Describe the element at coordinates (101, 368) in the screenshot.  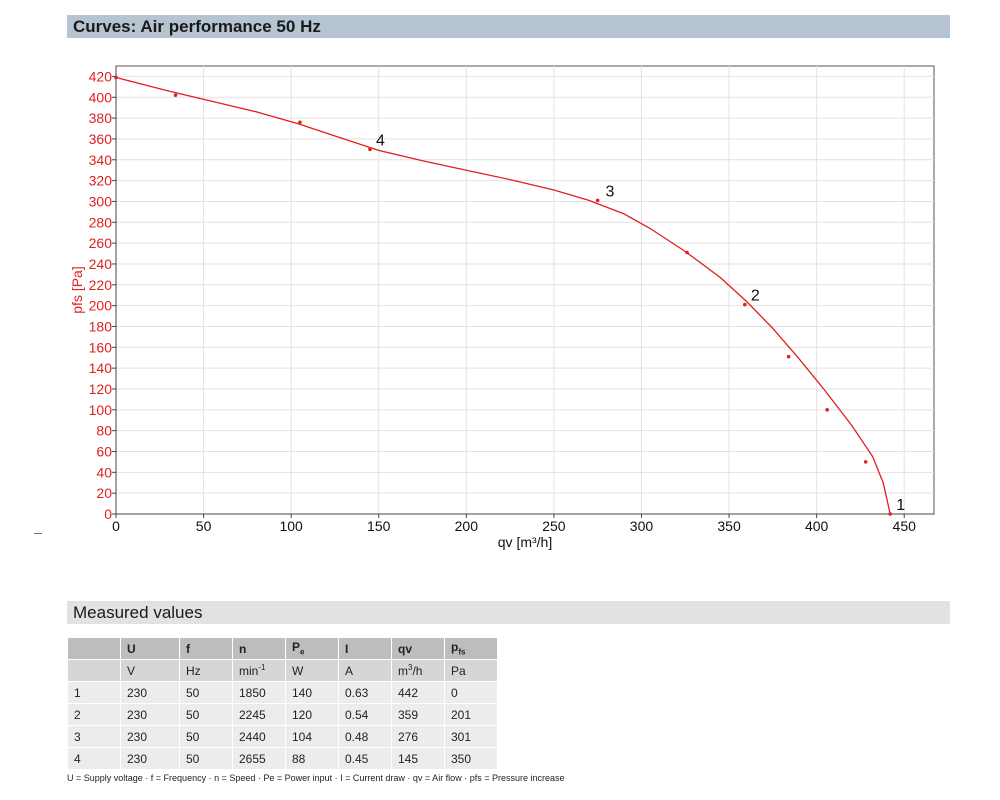
I see `y-tick-label: 140` at that location.